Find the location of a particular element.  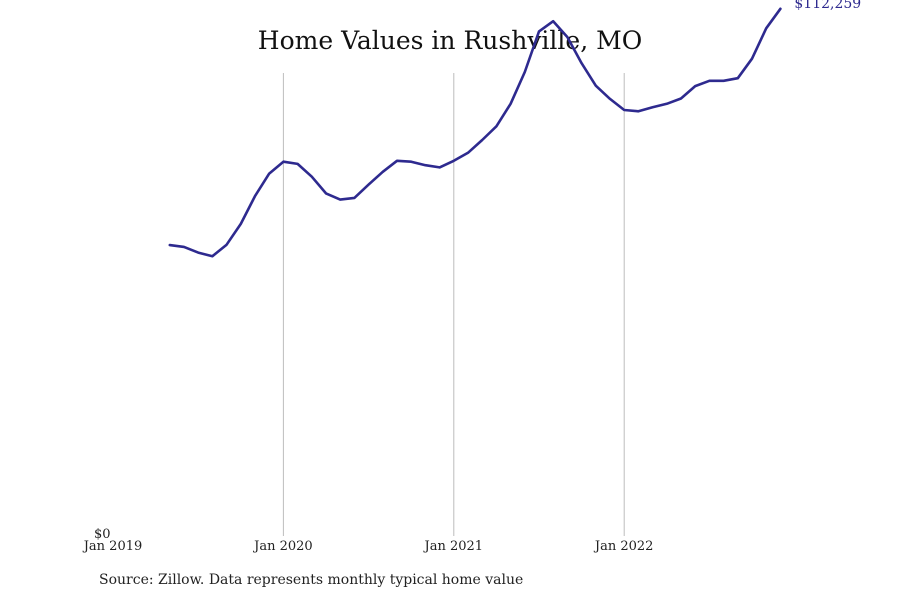

x-axis-tick-labels: Jan 2019 Jan 2020 Jan 2021 Jan 2022 is located at coordinates (368, 546).